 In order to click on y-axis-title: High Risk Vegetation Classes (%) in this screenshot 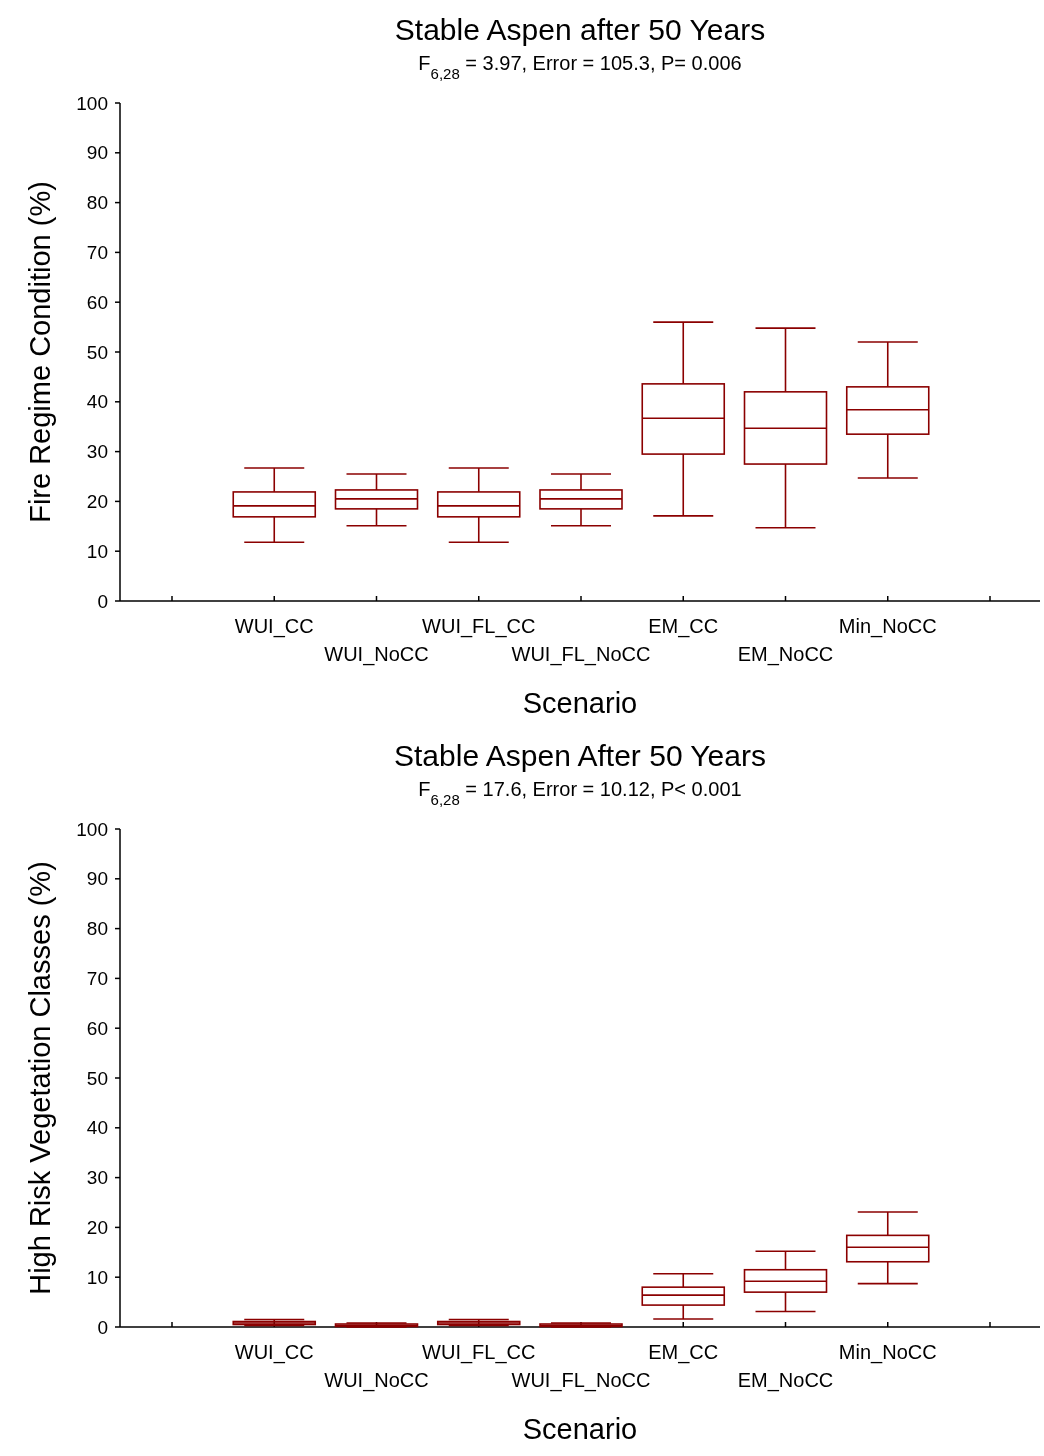, I will do `click(40, 1078)`.